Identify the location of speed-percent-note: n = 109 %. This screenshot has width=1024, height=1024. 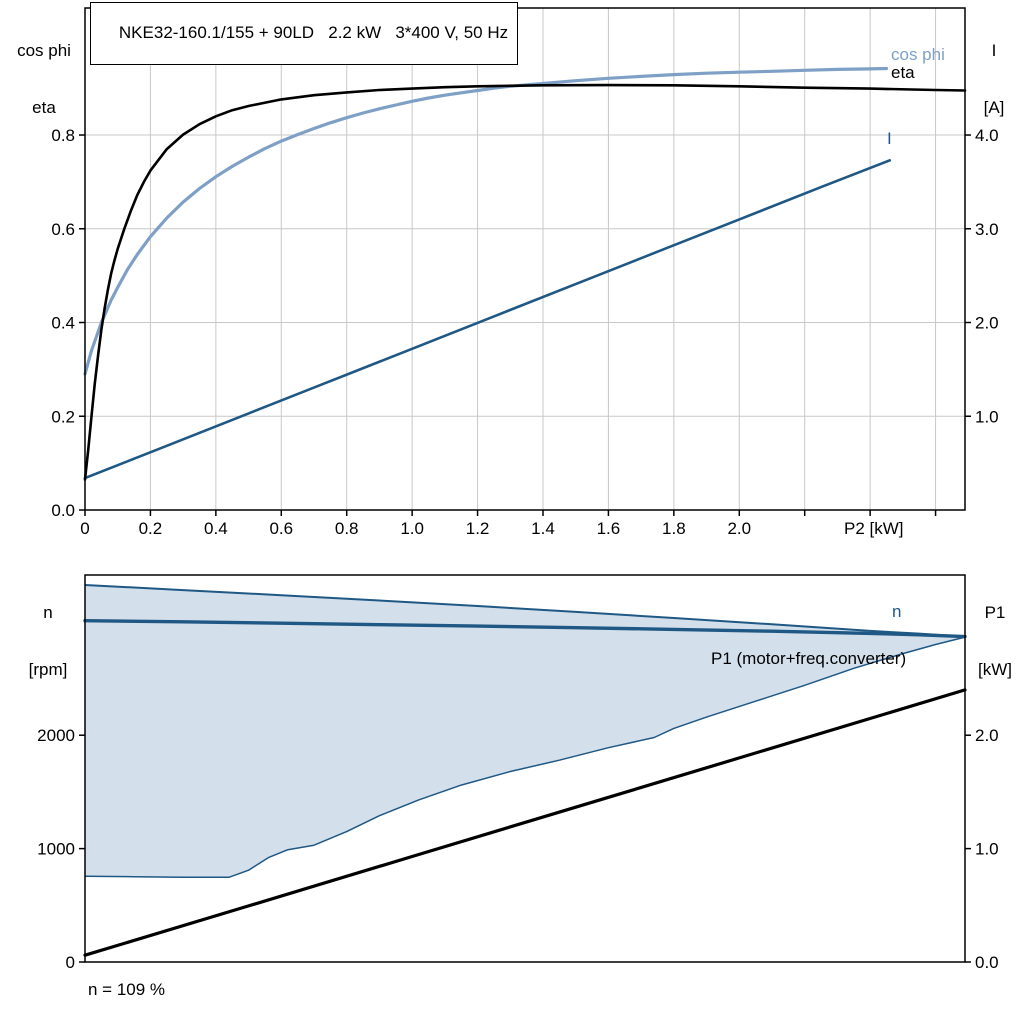
(127, 989).